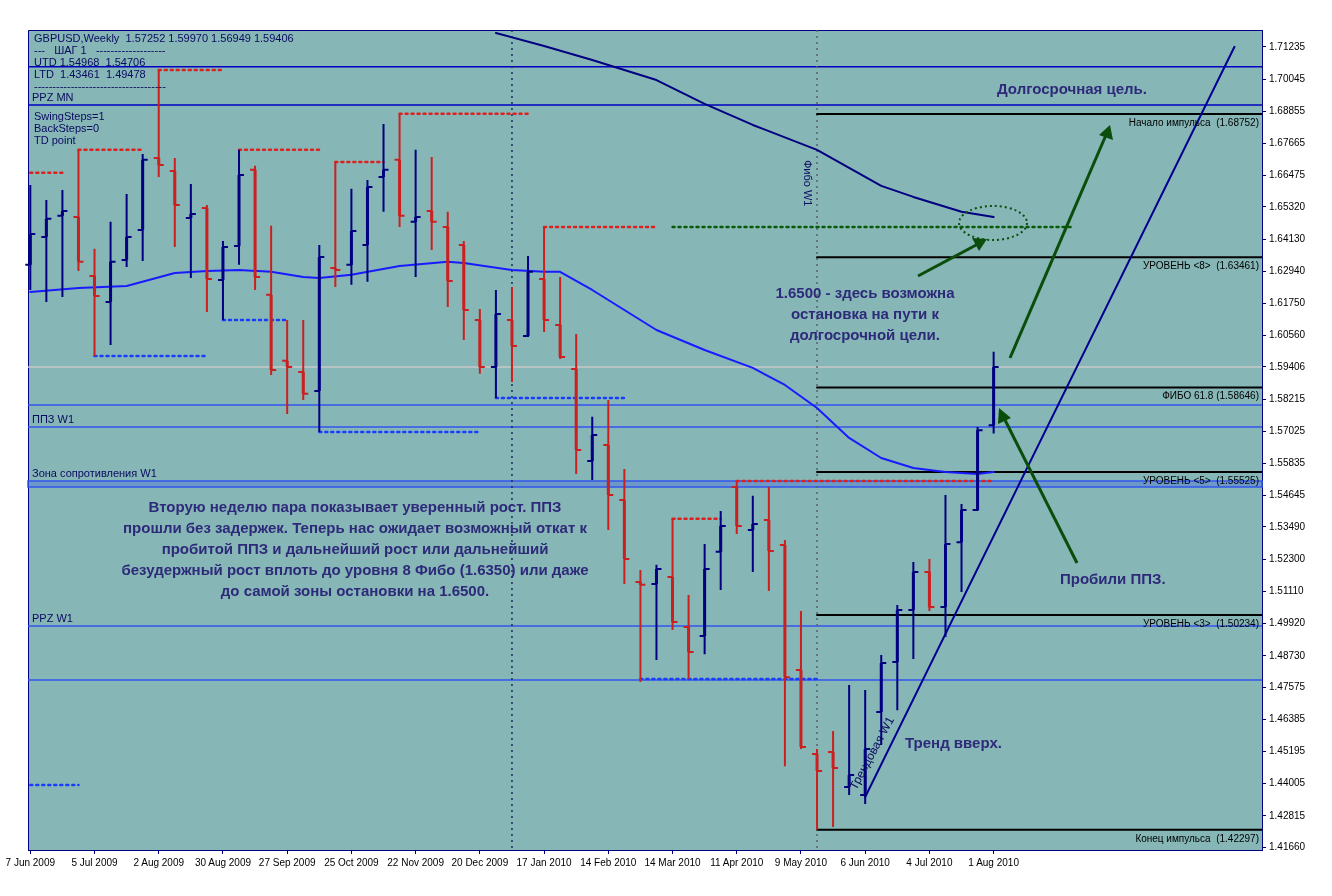 The image size is (1332, 896). What do you see at coordinates (929, 862) in the screenshot?
I see `x-tick-label: 4 Jul 2010` at bounding box center [929, 862].